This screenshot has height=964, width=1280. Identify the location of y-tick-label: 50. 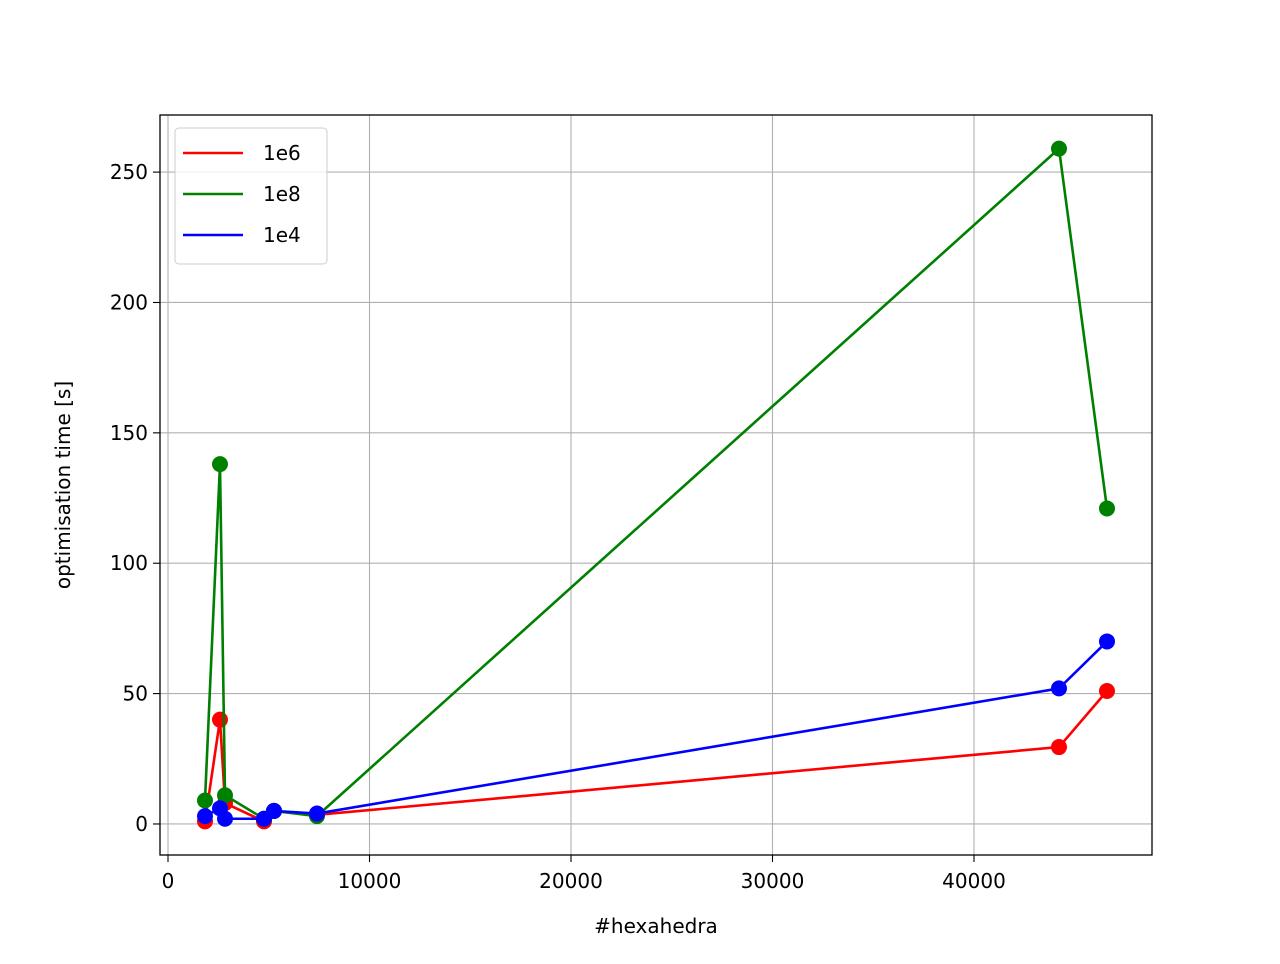
(135, 694).